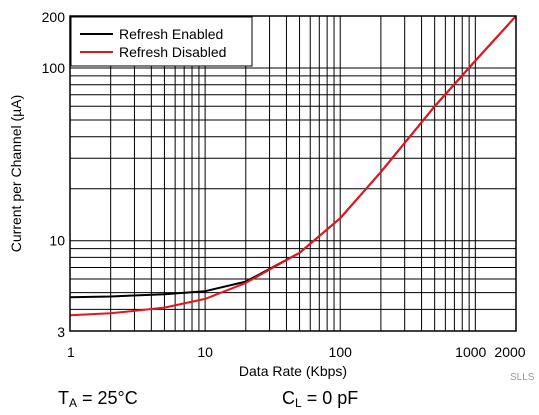 The width and height of the screenshot is (539, 415). I want to click on y-tick-label: 3, so click(61, 332).